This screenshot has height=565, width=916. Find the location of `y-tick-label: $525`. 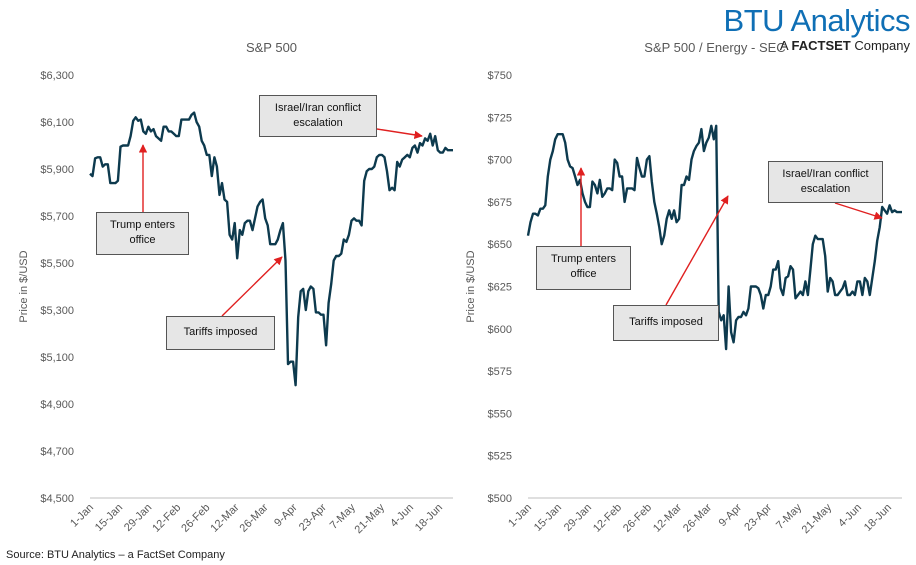

y-tick-label: $525 is located at coordinates (500, 457).